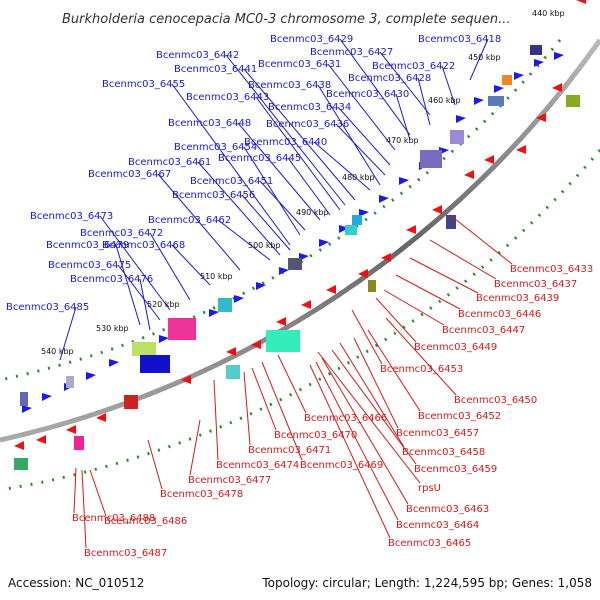  What do you see at coordinates (341, 465) in the screenshot?
I see `reverse-gene-label: Bcenmc03_6469` at bounding box center [341, 465].